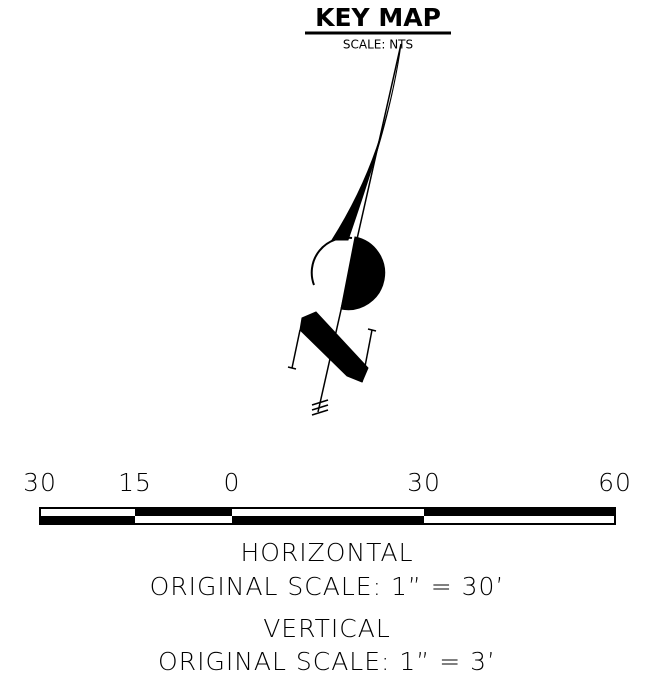 The height and width of the screenshot is (691, 658). I want to click on north-arrow, so click(344, 229).